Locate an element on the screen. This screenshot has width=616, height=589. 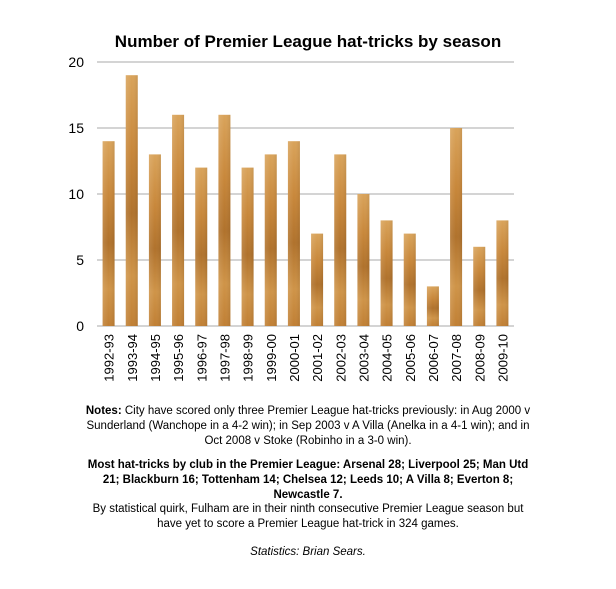
x-tick-label: 2005-06 is located at coordinates (410, 358).